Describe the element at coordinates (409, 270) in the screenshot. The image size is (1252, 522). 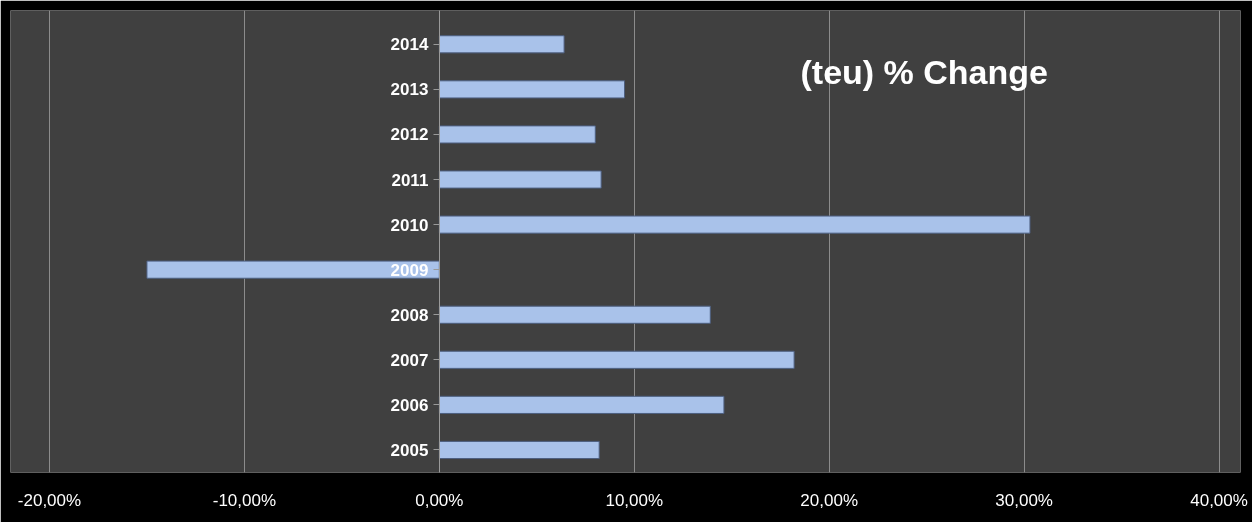
I see `y-tick-label: 2009` at that location.